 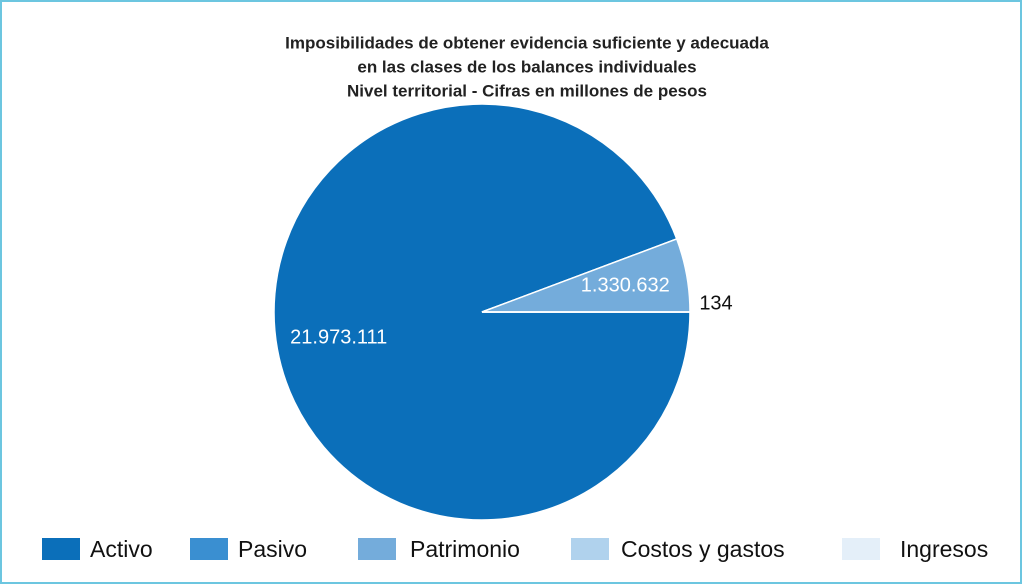 What do you see at coordinates (272, 549) in the screenshot?
I see `legend-label: Pasivo` at bounding box center [272, 549].